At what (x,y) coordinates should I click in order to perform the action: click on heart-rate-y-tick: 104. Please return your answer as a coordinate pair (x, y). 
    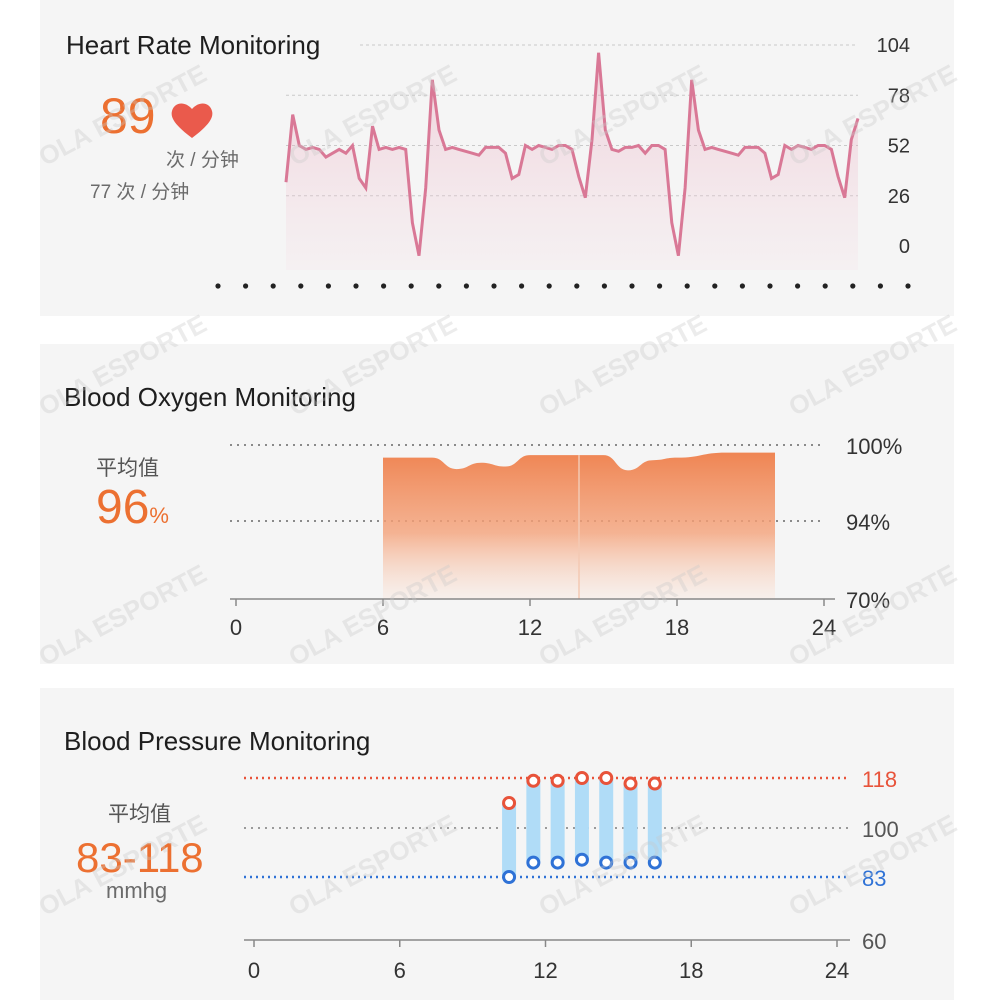
    Looking at the image, I should click on (893, 46).